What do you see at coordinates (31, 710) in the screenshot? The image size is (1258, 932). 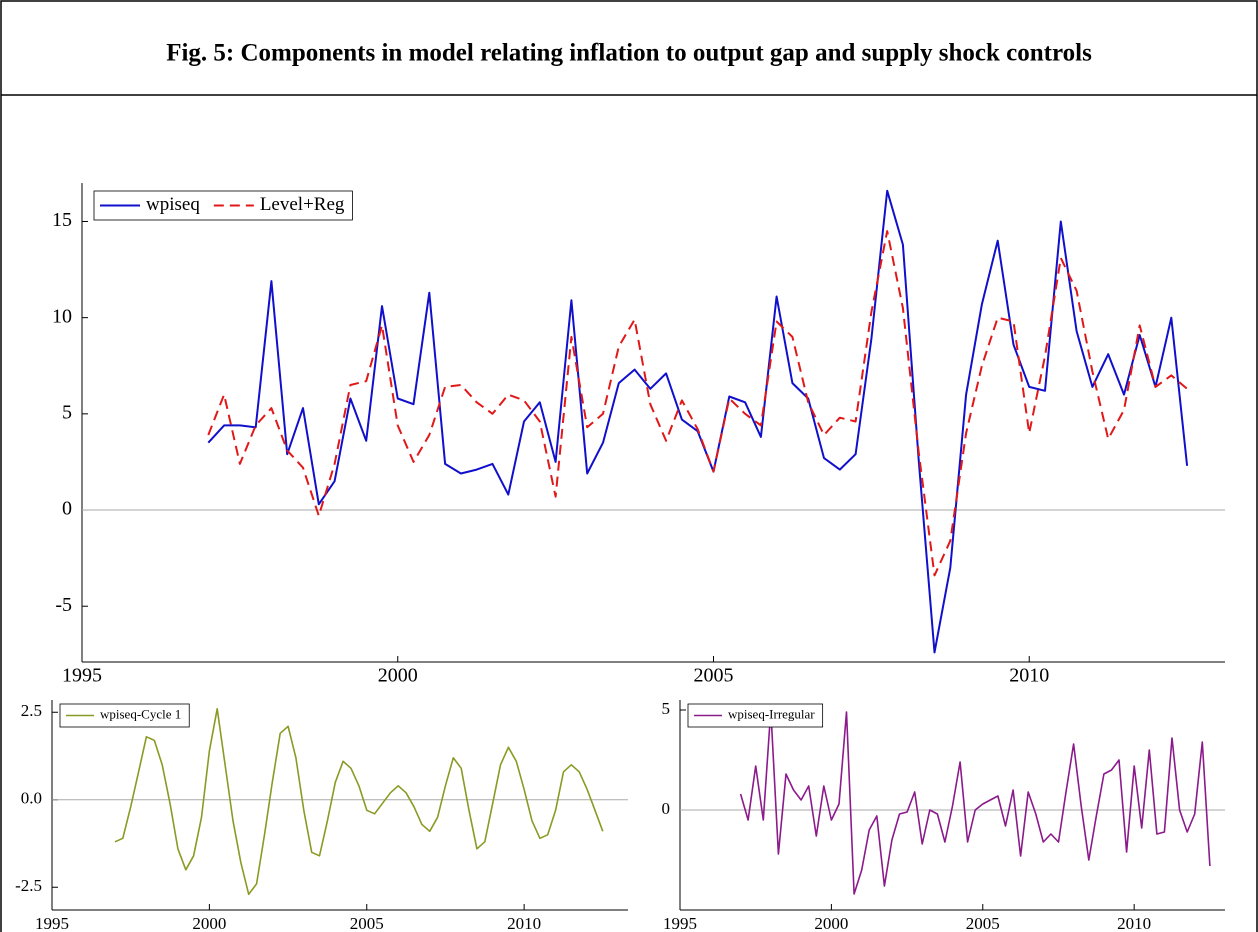 I see `y-tick-label: 2.5` at bounding box center [31, 710].